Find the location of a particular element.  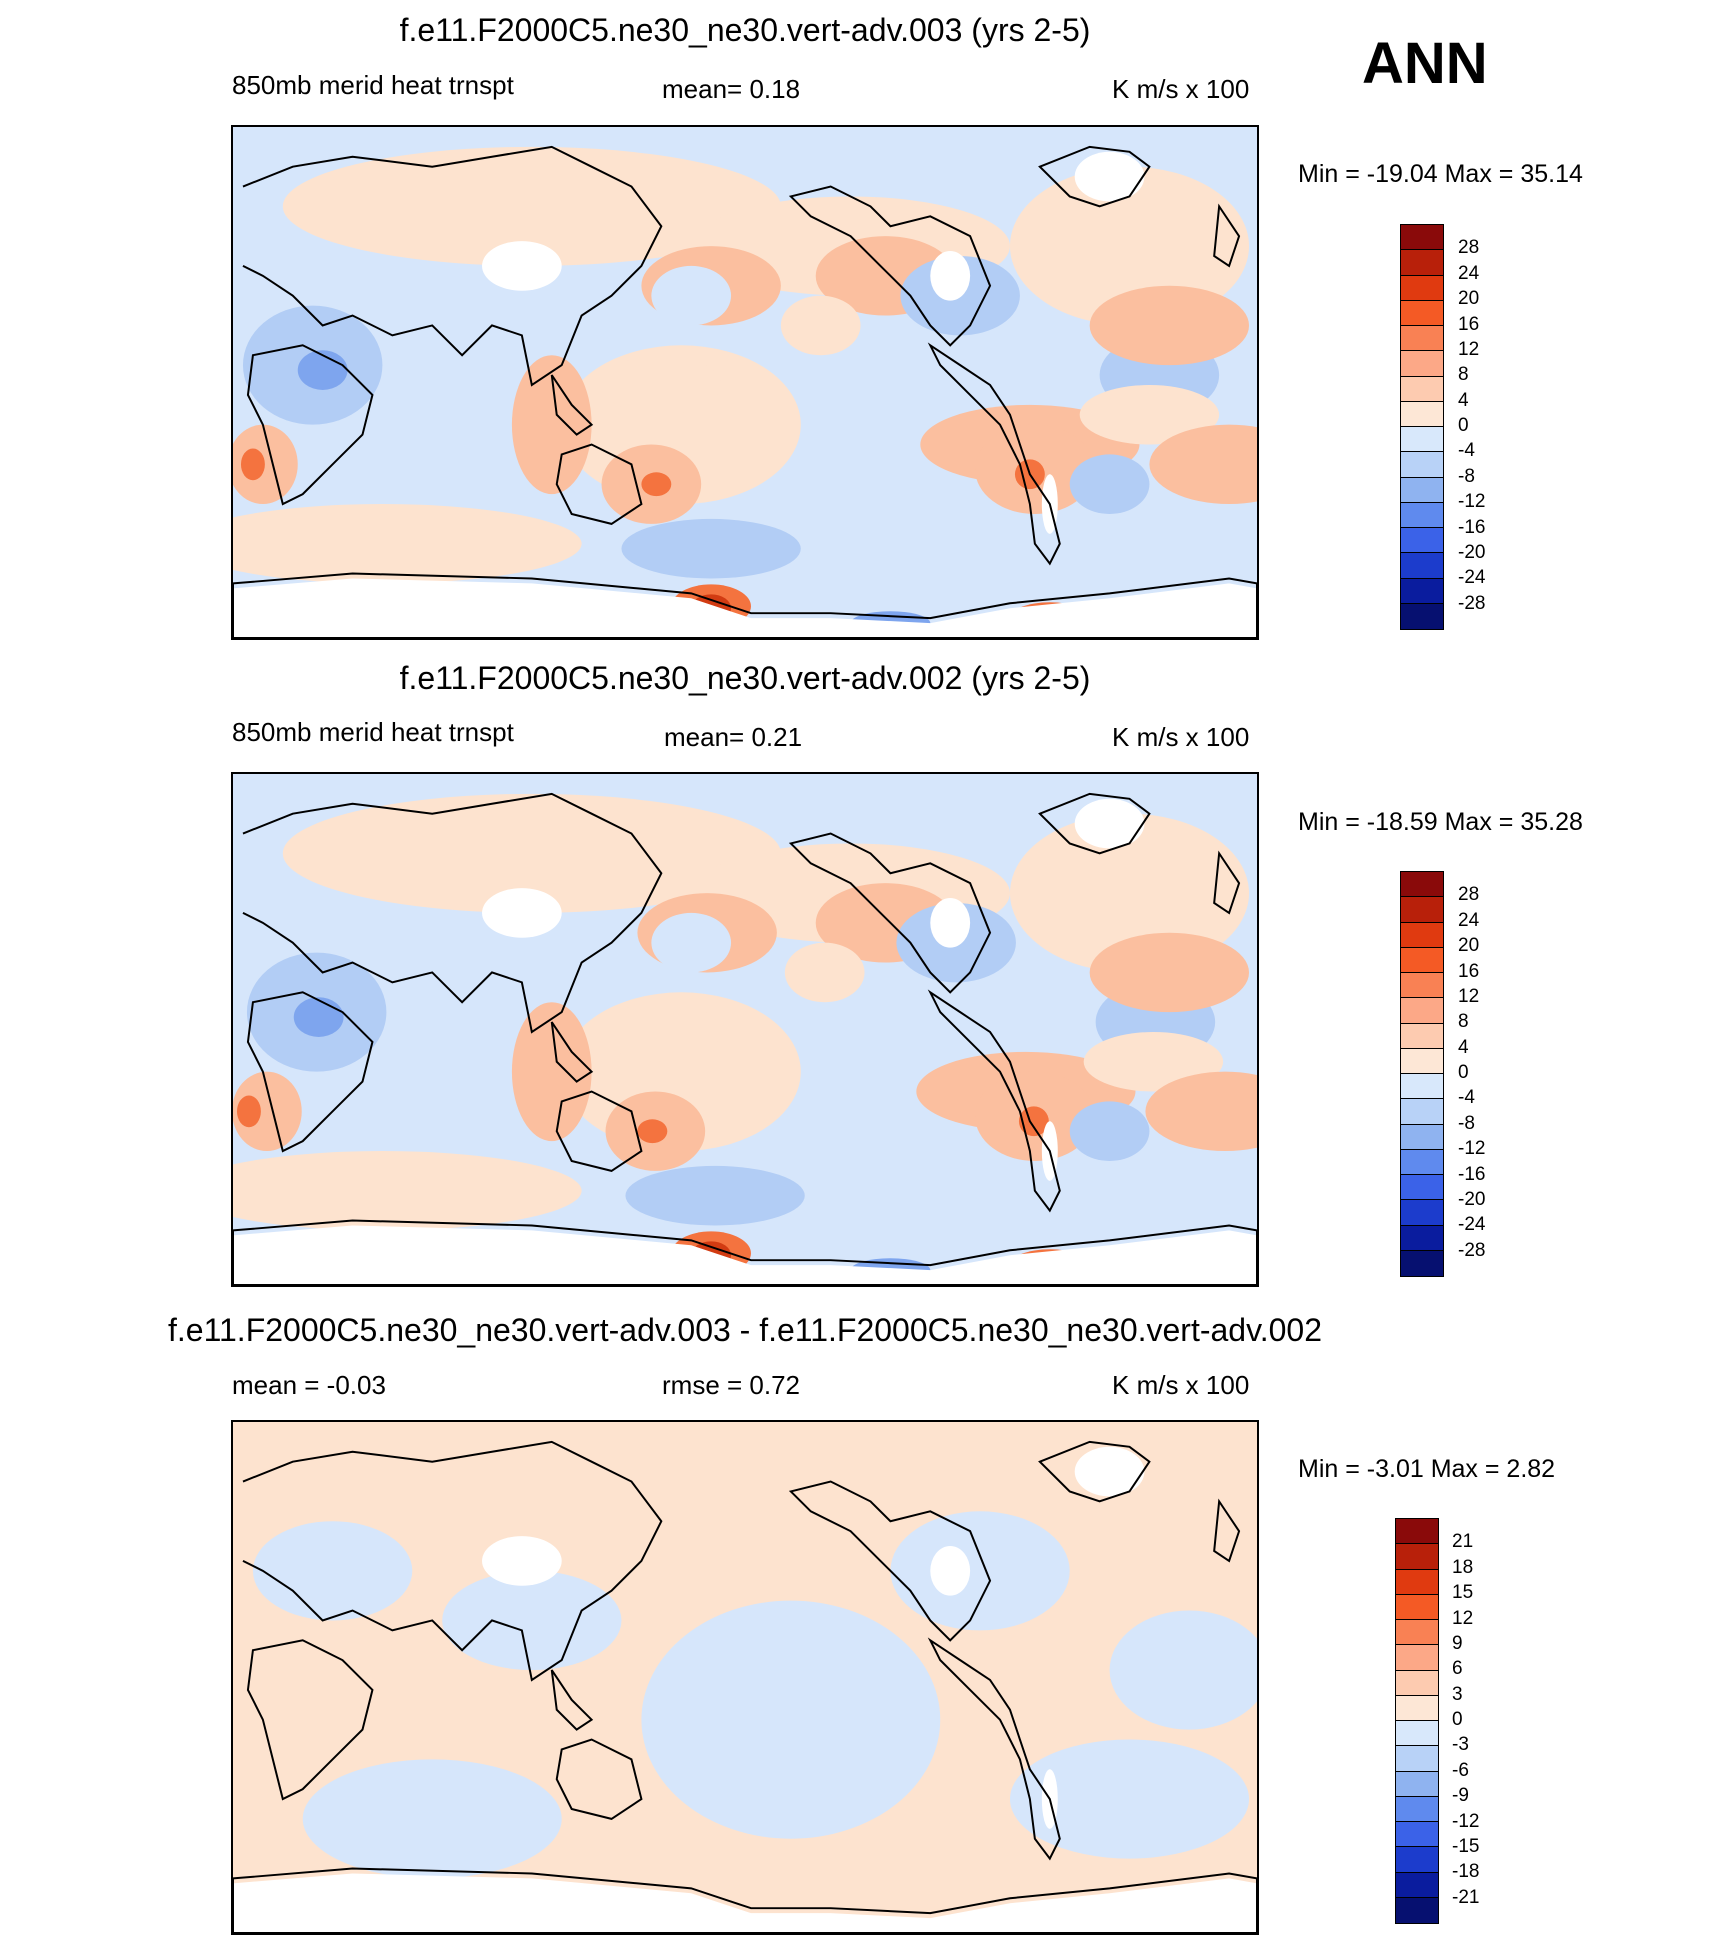

colorbar-tick-label: 20 is located at coordinates (1469, 299).